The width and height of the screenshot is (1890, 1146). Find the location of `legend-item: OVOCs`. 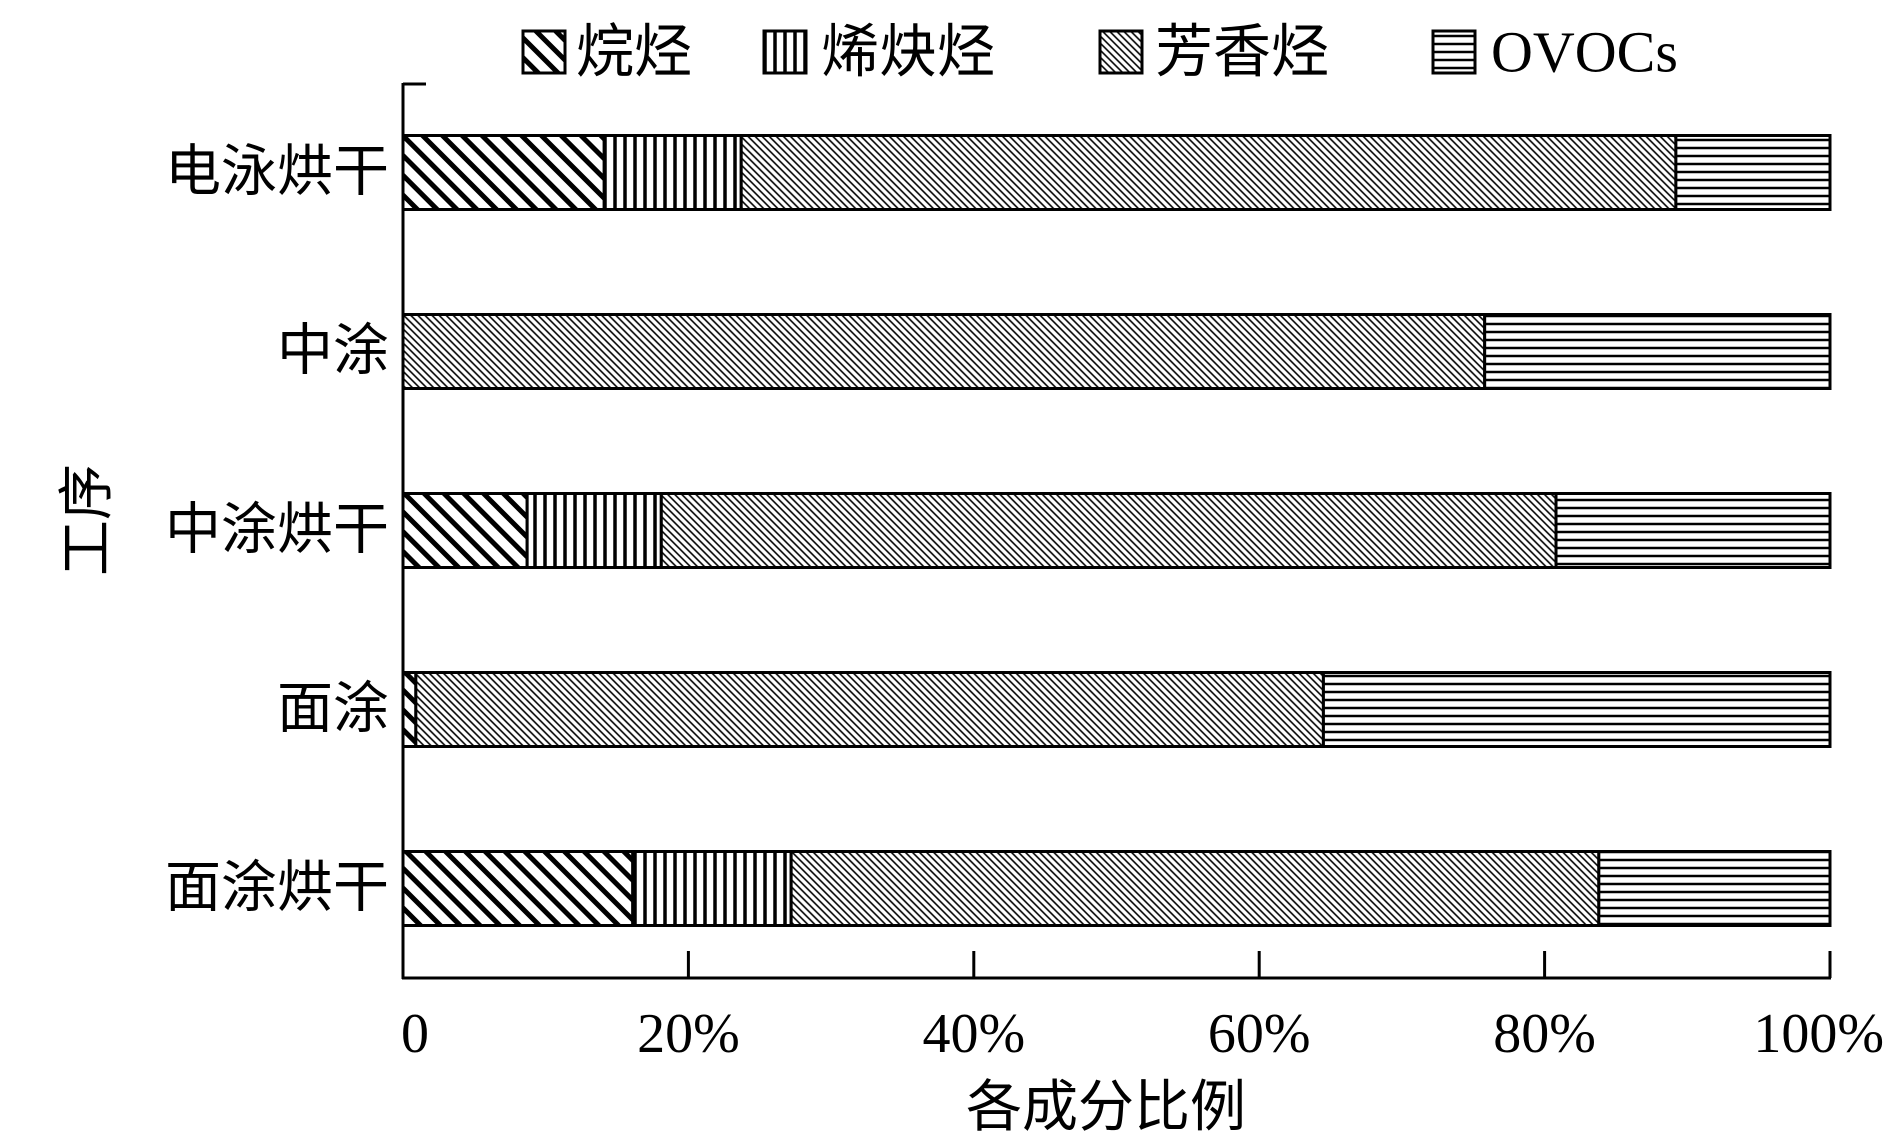

legend-item: OVOCs is located at coordinates (1554, 52).